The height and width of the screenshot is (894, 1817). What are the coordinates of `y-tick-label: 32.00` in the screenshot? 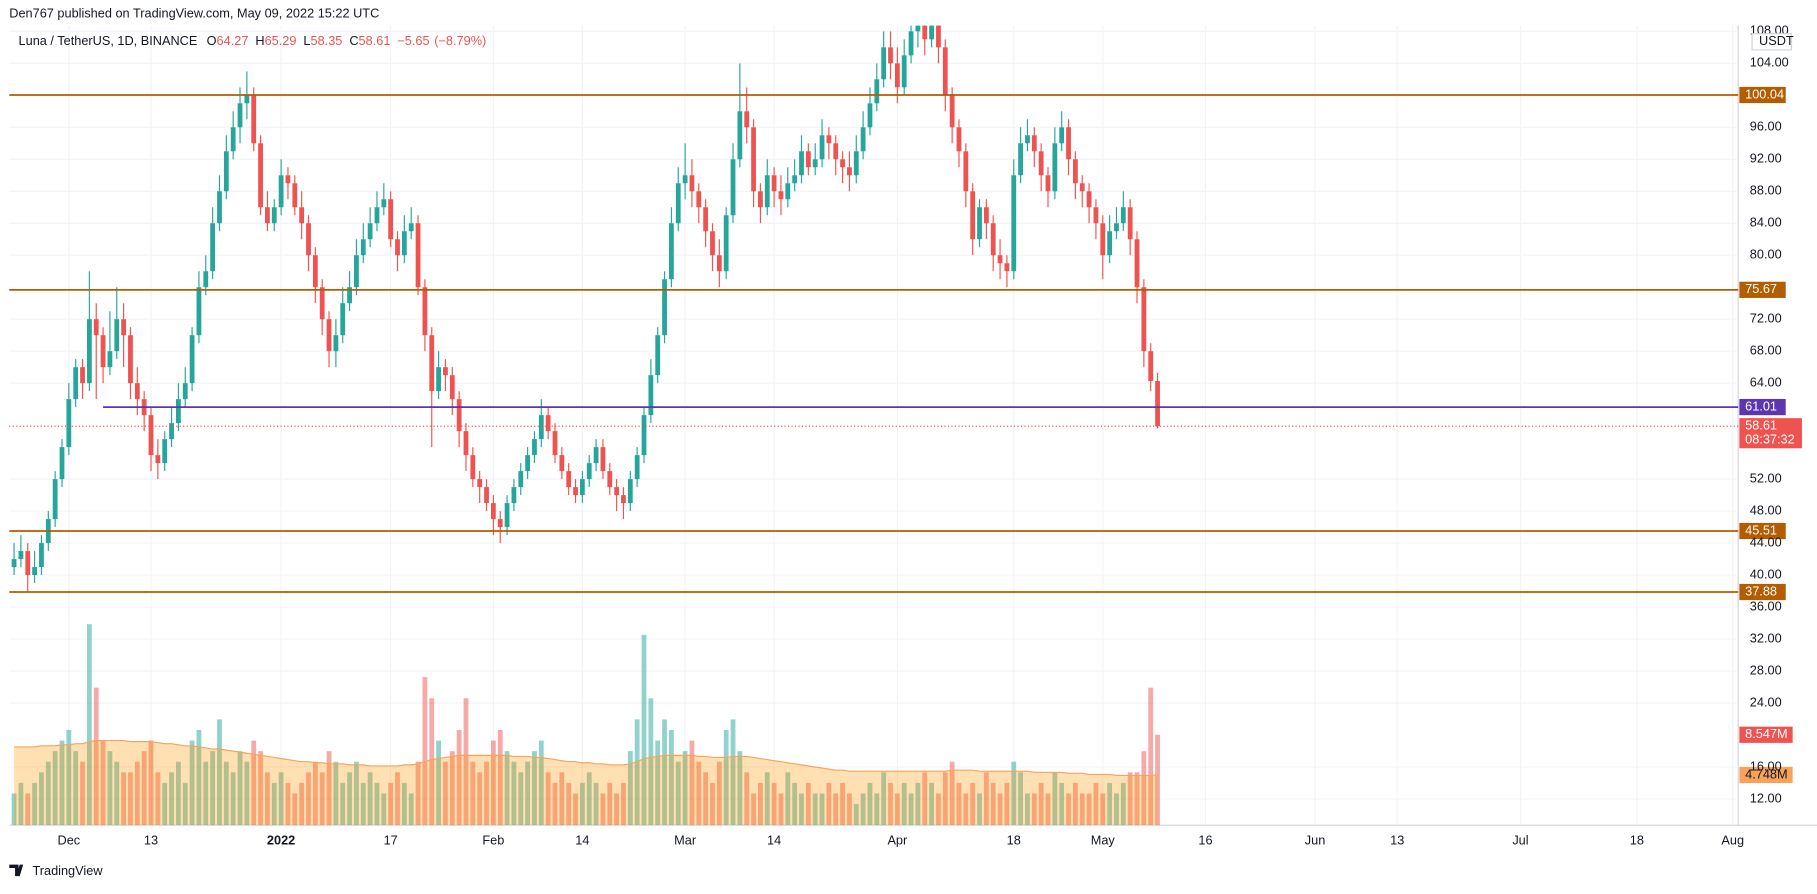 It's located at (1766, 637).